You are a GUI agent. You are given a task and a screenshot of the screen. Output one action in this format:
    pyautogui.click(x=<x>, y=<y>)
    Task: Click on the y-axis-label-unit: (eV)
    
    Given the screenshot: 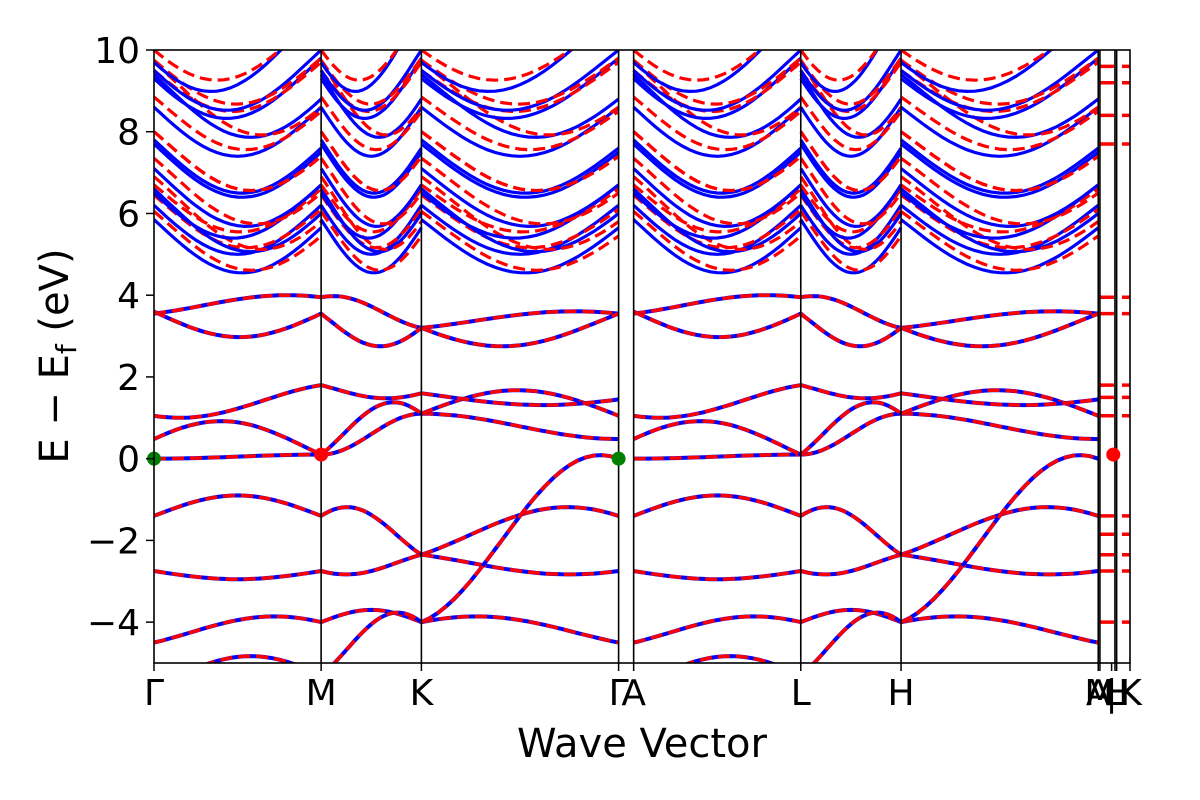 What is the action you would take?
    pyautogui.click(x=55, y=296)
    